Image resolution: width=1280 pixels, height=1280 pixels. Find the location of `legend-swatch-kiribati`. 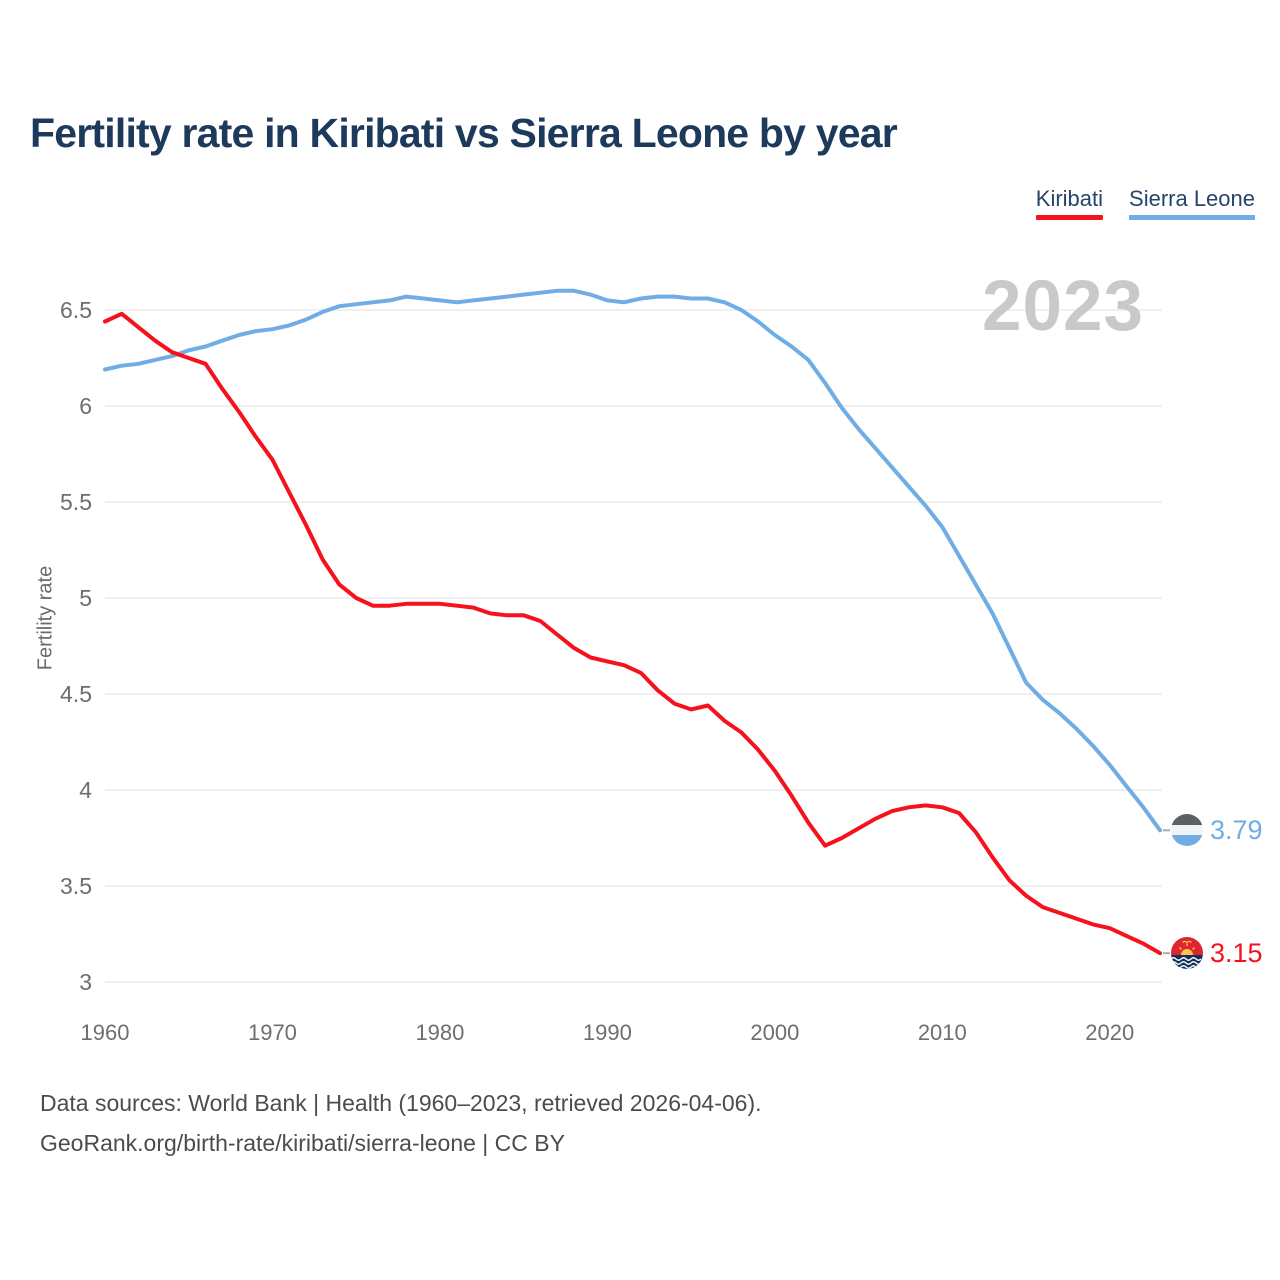

legend-swatch-kiribati is located at coordinates (1069, 217).